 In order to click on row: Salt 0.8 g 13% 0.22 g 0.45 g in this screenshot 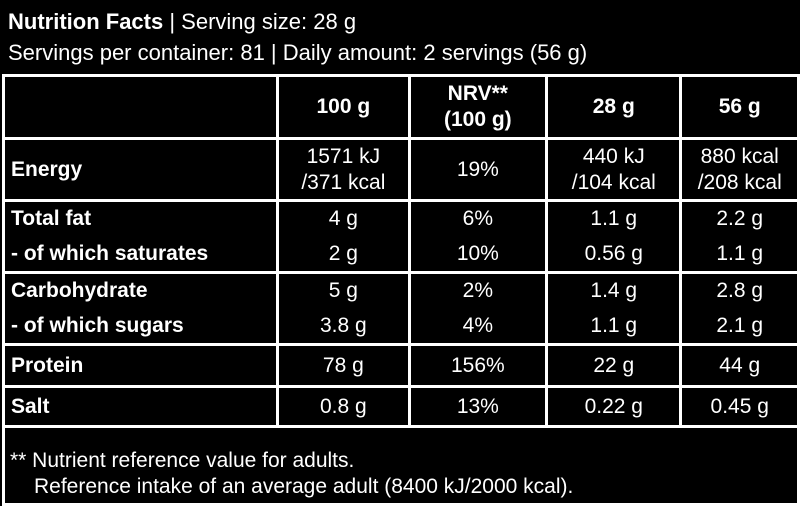, I will do `click(400, 406)`.